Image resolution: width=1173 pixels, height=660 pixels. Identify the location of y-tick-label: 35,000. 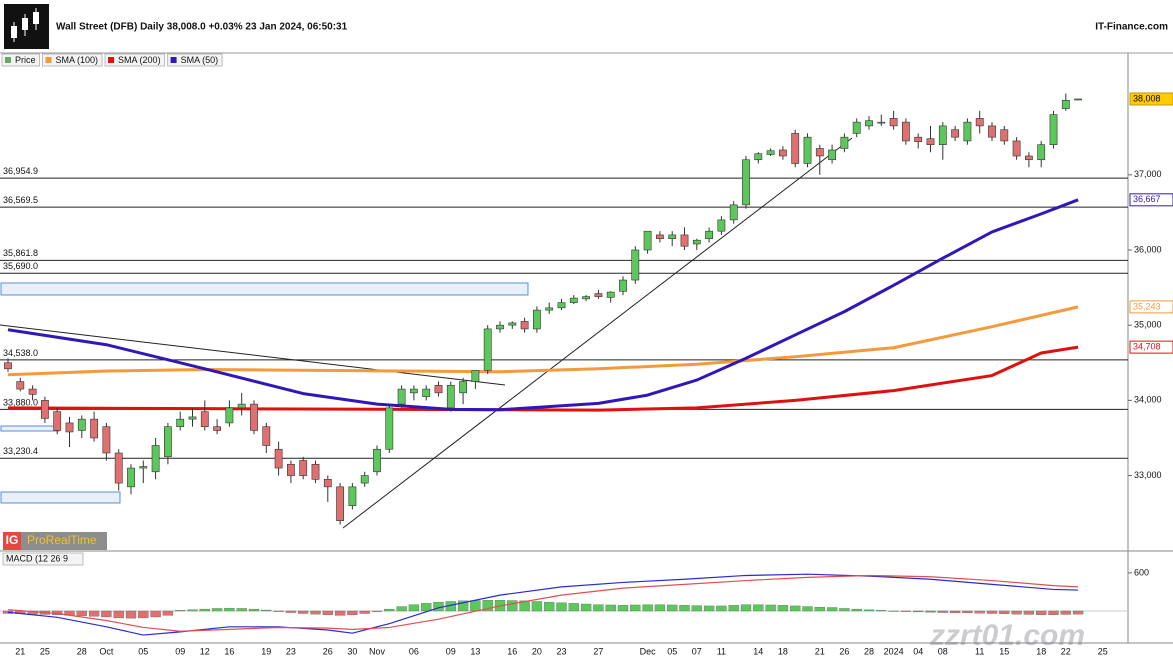
(1148, 325).